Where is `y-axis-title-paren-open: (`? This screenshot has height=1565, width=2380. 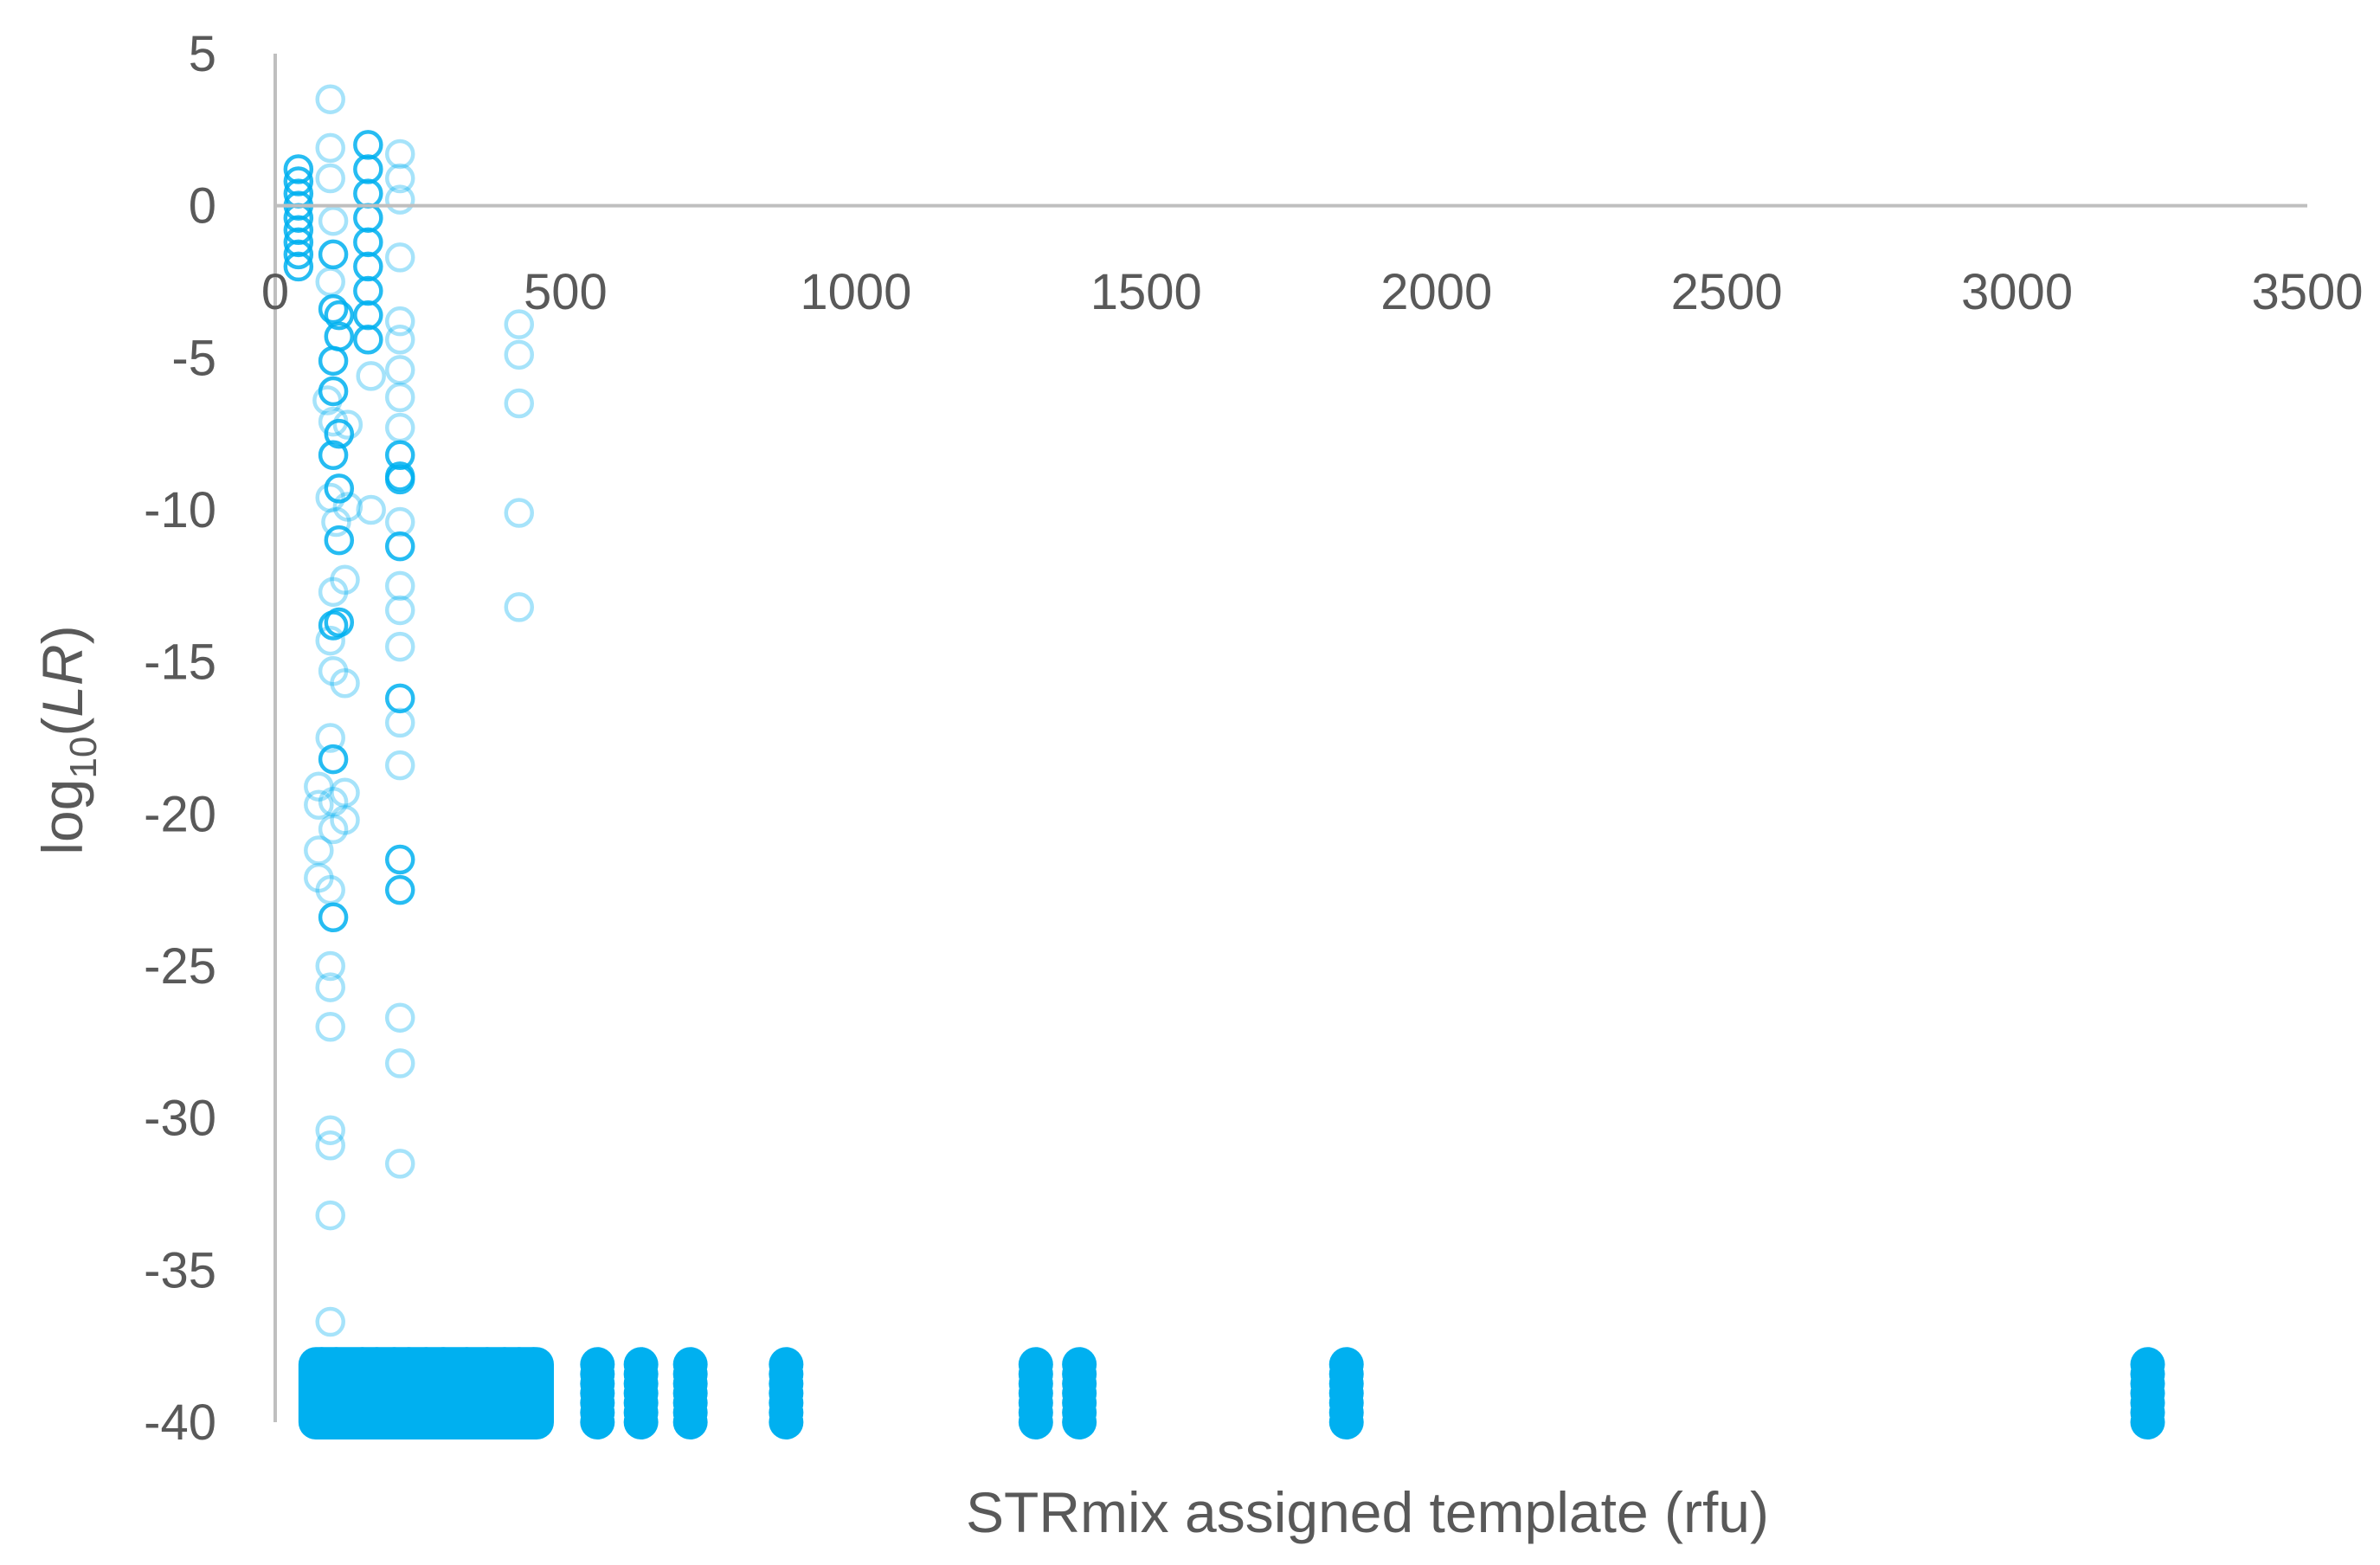 y-axis-title-paren-open: ( is located at coordinates (62, 727).